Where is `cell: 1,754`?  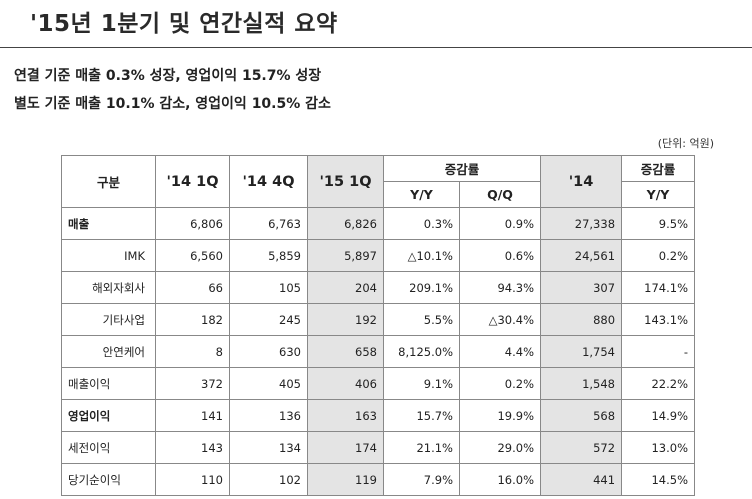
cell: 1,754 is located at coordinates (581, 351).